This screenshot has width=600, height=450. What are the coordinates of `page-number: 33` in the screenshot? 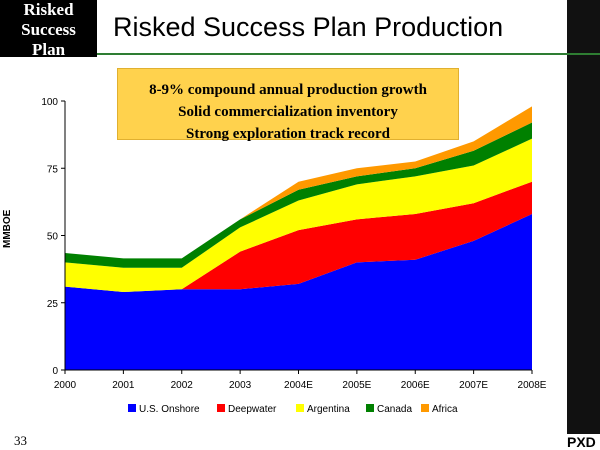 It's located at (20, 440).